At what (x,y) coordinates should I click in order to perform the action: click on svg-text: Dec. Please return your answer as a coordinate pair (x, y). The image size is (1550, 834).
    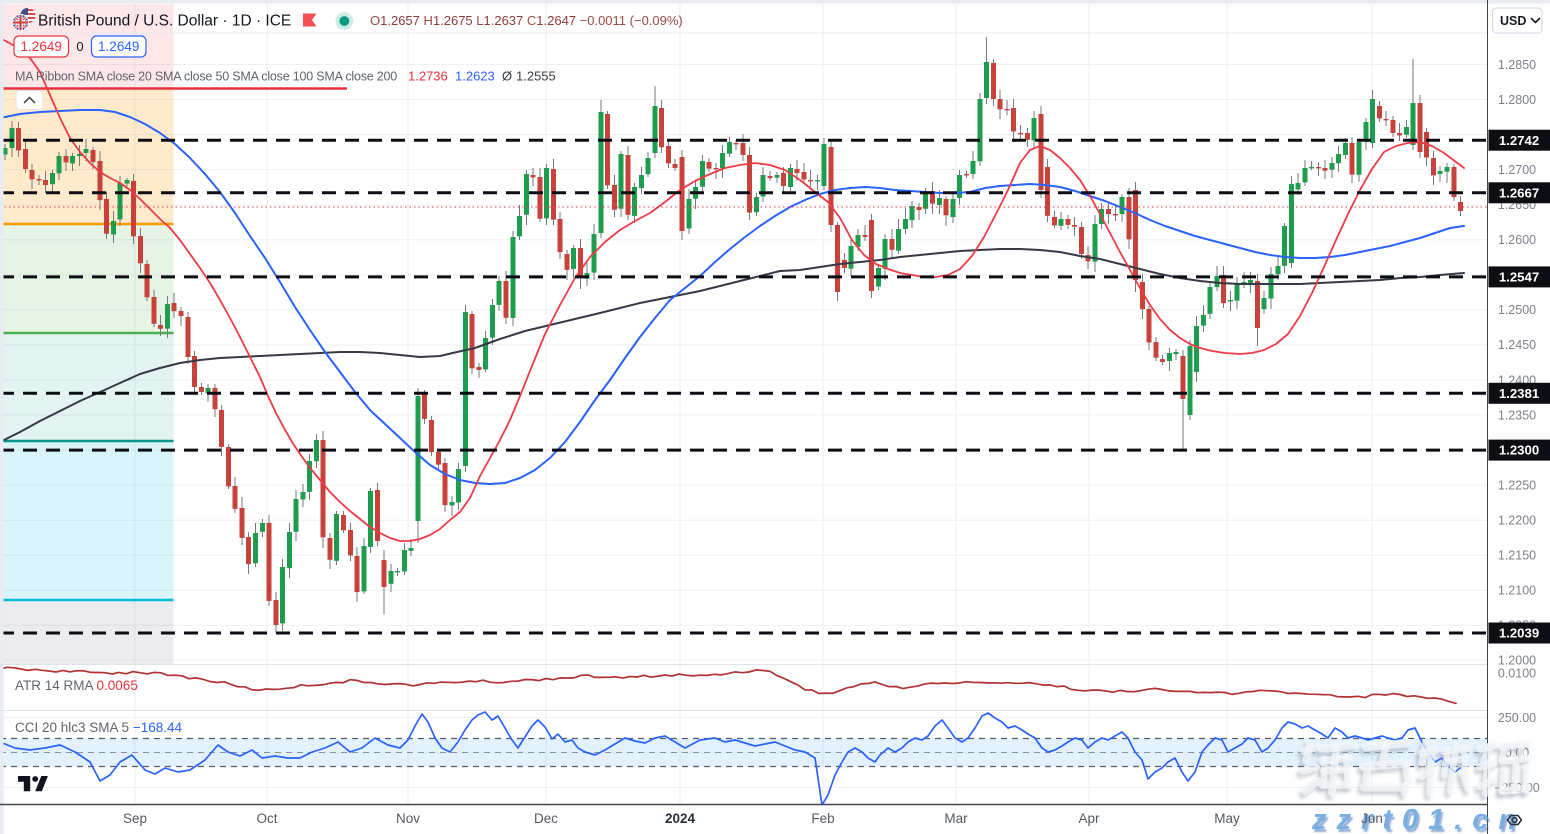
    Looking at the image, I should click on (546, 818).